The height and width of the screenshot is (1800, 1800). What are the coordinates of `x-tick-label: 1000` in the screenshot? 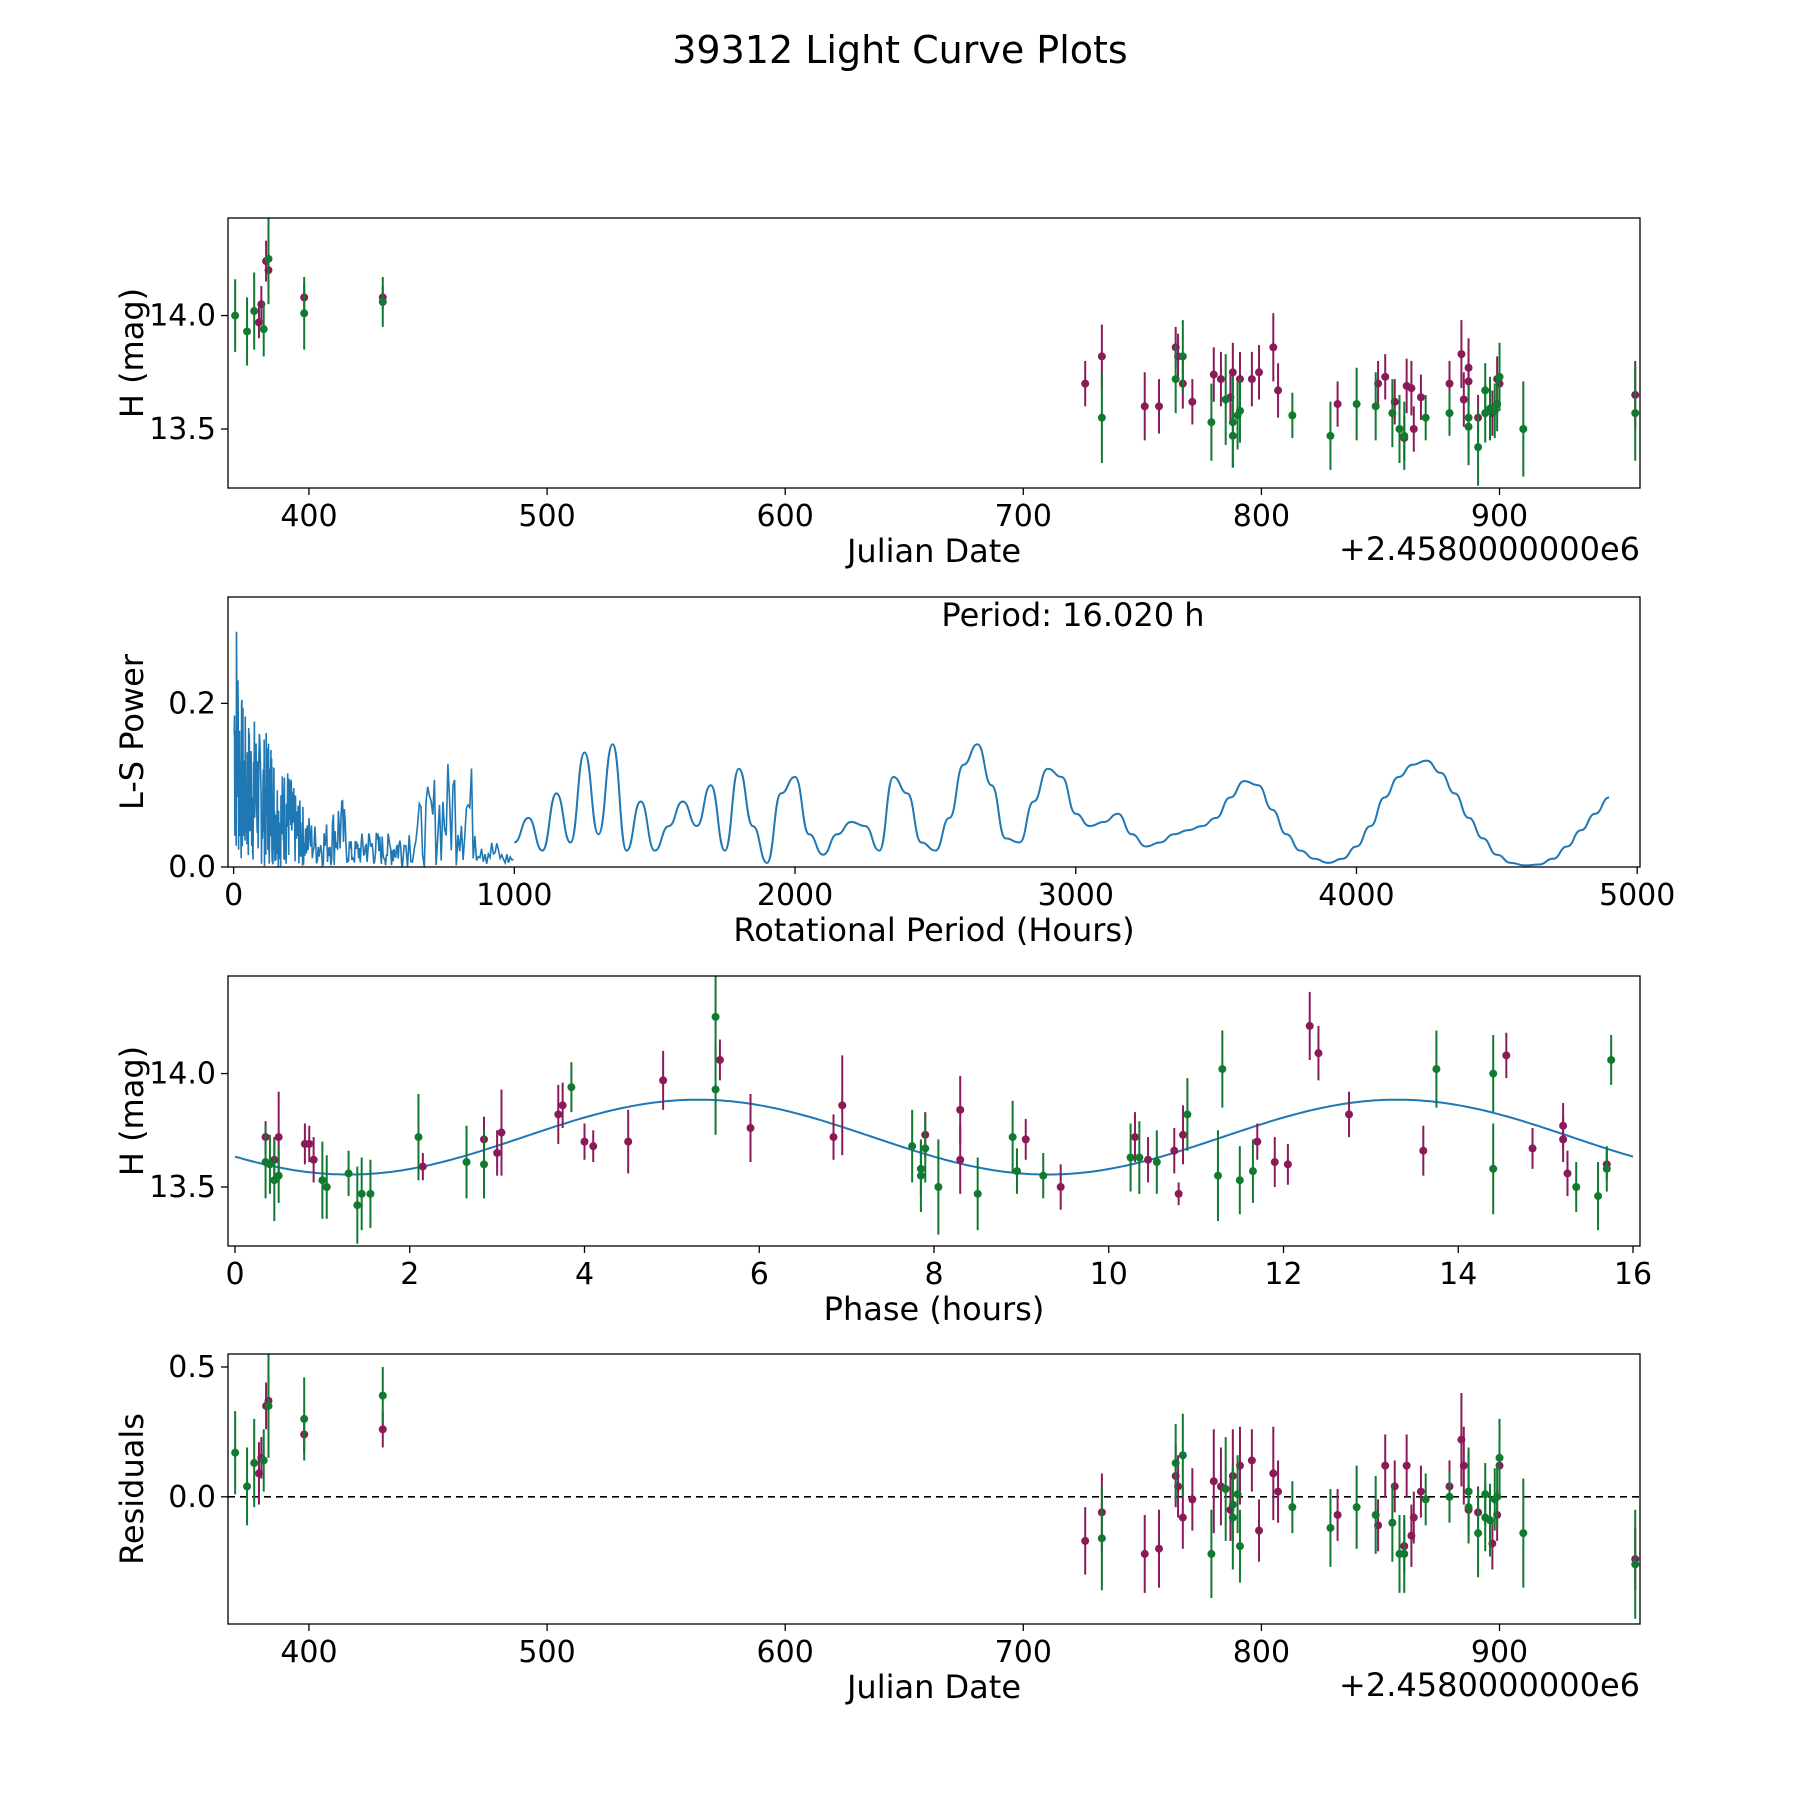 It's located at (514, 895).